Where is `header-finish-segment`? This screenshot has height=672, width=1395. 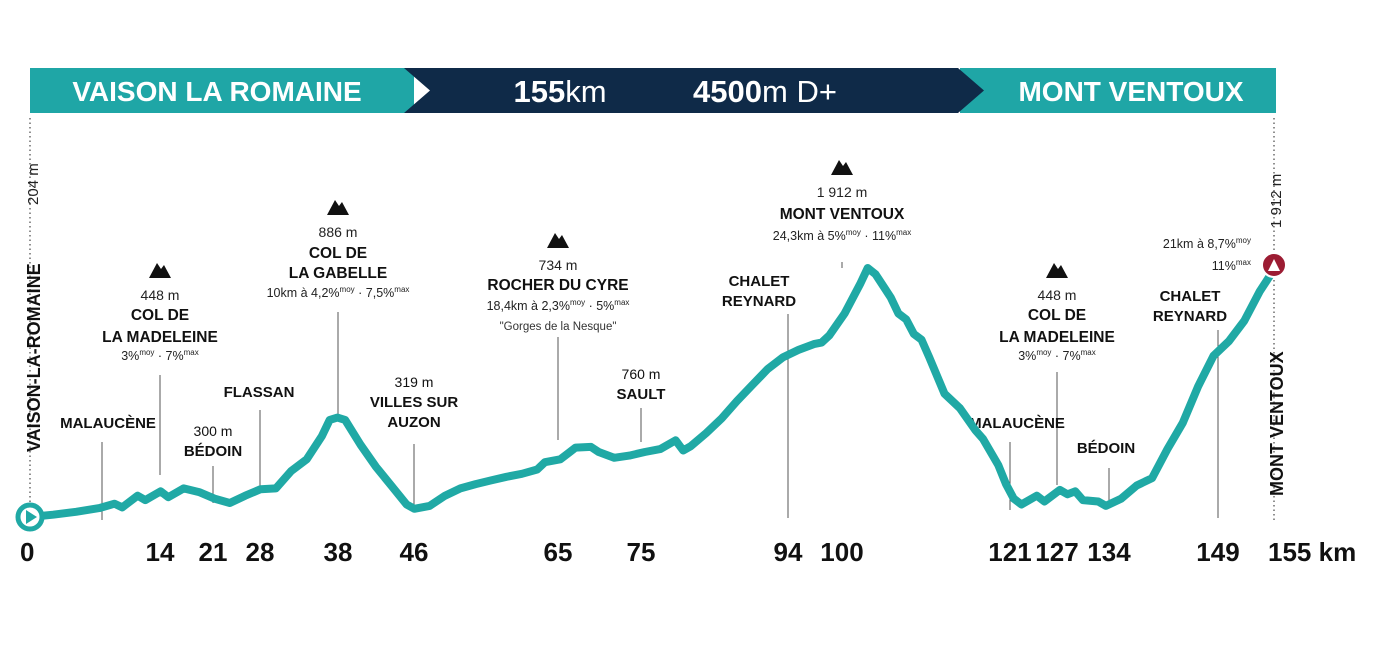 header-finish-segment is located at coordinates (1118, 90).